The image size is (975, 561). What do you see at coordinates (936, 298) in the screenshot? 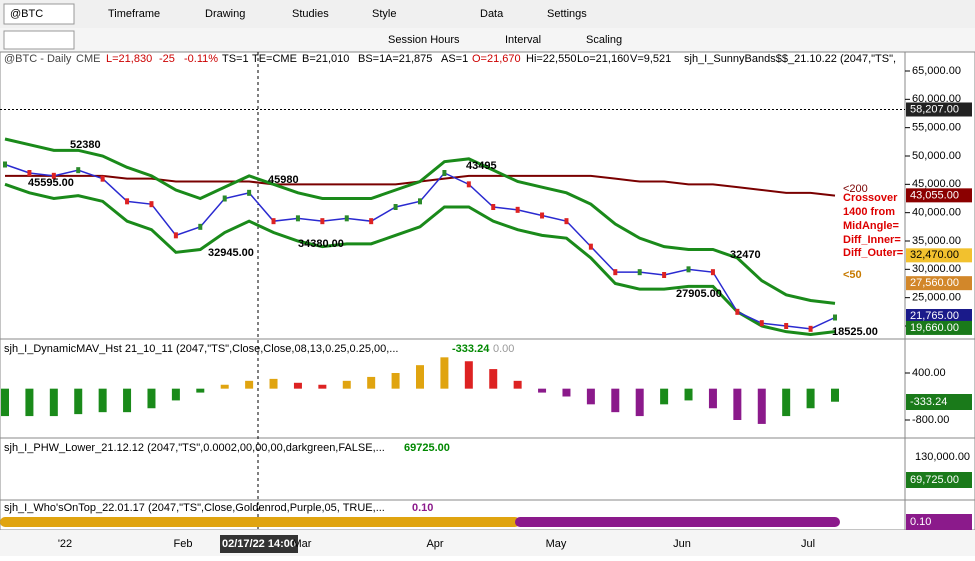
I see `y-tick-label: 25,000.00` at bounding box center [936, 298].